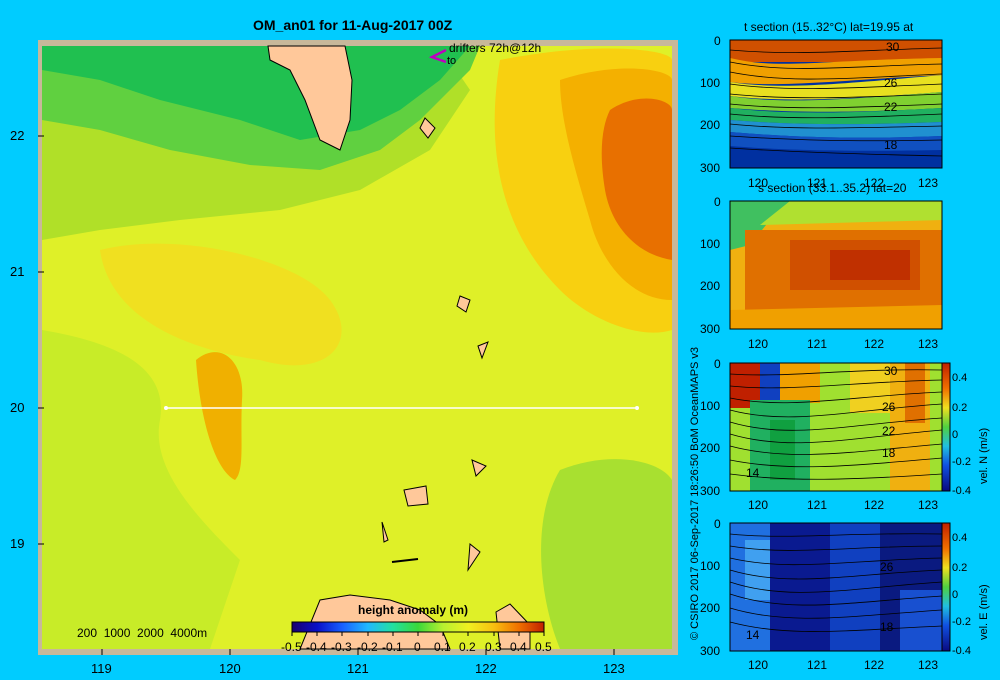 The width and height of the screenshot is (1000, 680). What do you see at coordinates (960, 408) in the screenshot?
I see `p3-cbar-tick: 0.2` at bounding box center [960, 408].